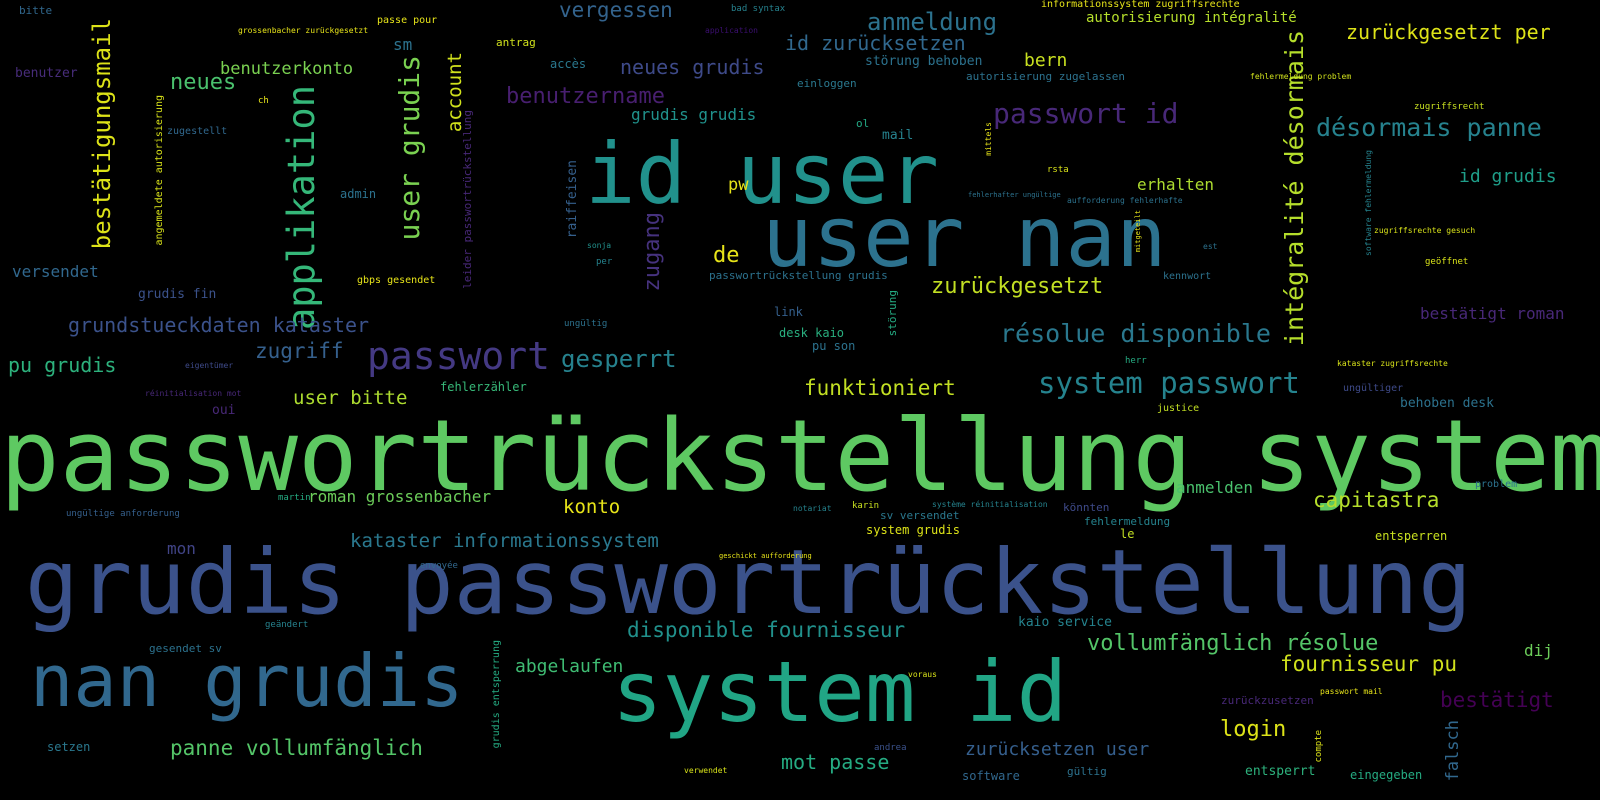 This screenshot has width=1600, height=800. I want to click on word: raiffeisen, so click(572, 199).